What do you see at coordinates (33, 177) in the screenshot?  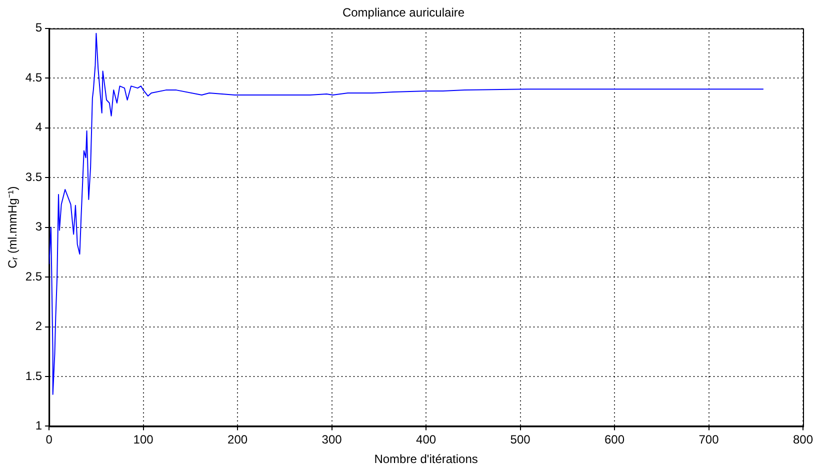 I see `y-tick-label: 3.5` at bounding box center [33, 177].